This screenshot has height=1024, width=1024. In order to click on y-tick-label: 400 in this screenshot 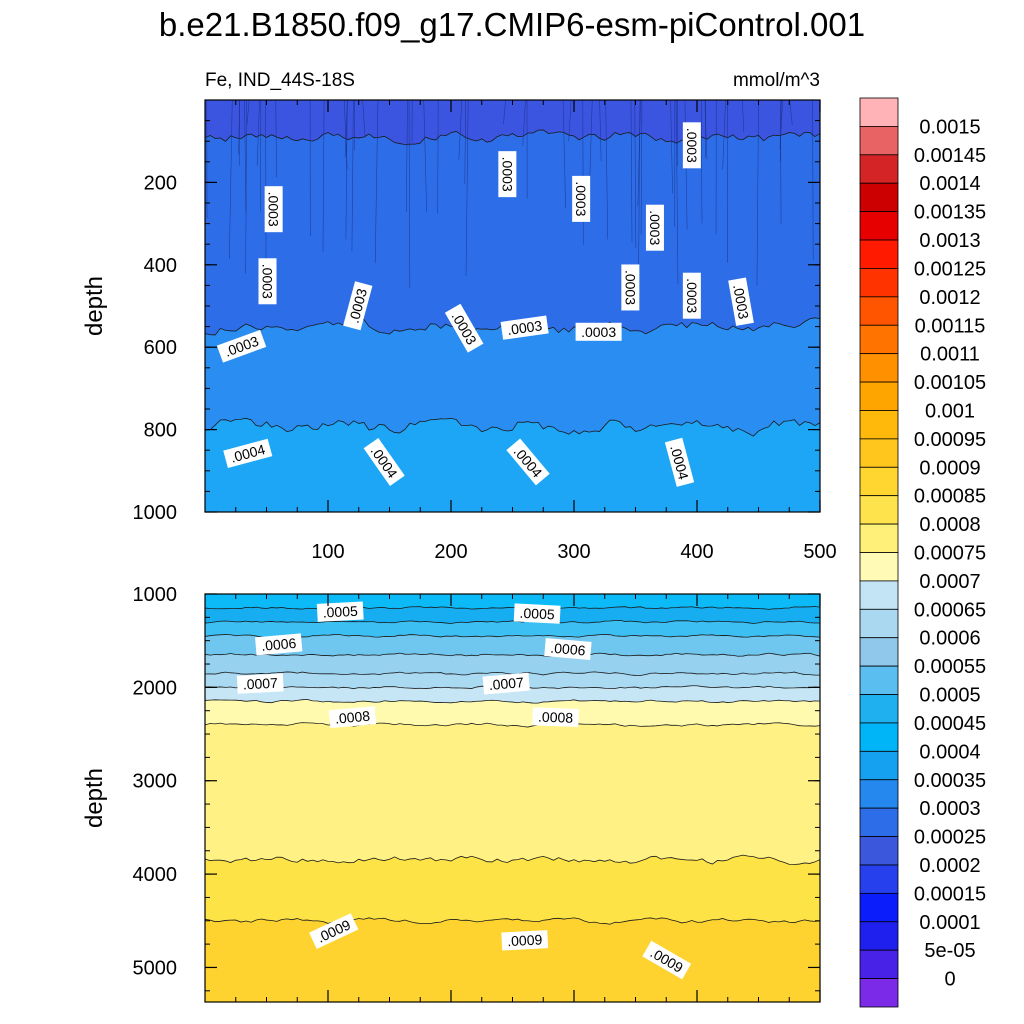, I will do `click(160, 266)`.